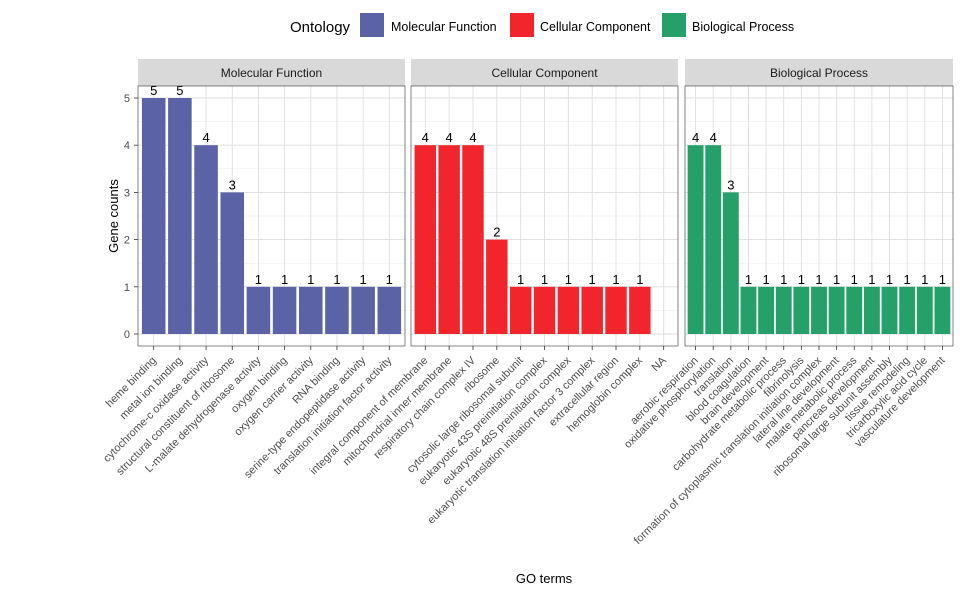 This screenshot has width=960, height=598. Describe the element at coordinates (544, 279) in the screenshot. I see `bar-label-1-5: 1` at that location.